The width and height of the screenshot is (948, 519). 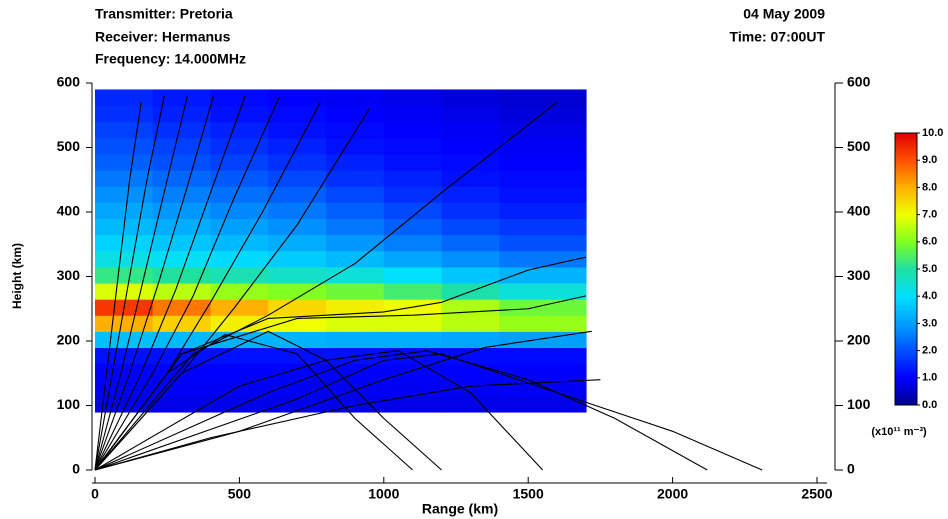 I want to click on receiver: Receiver: Hermanus, so click(x=163, y=37).